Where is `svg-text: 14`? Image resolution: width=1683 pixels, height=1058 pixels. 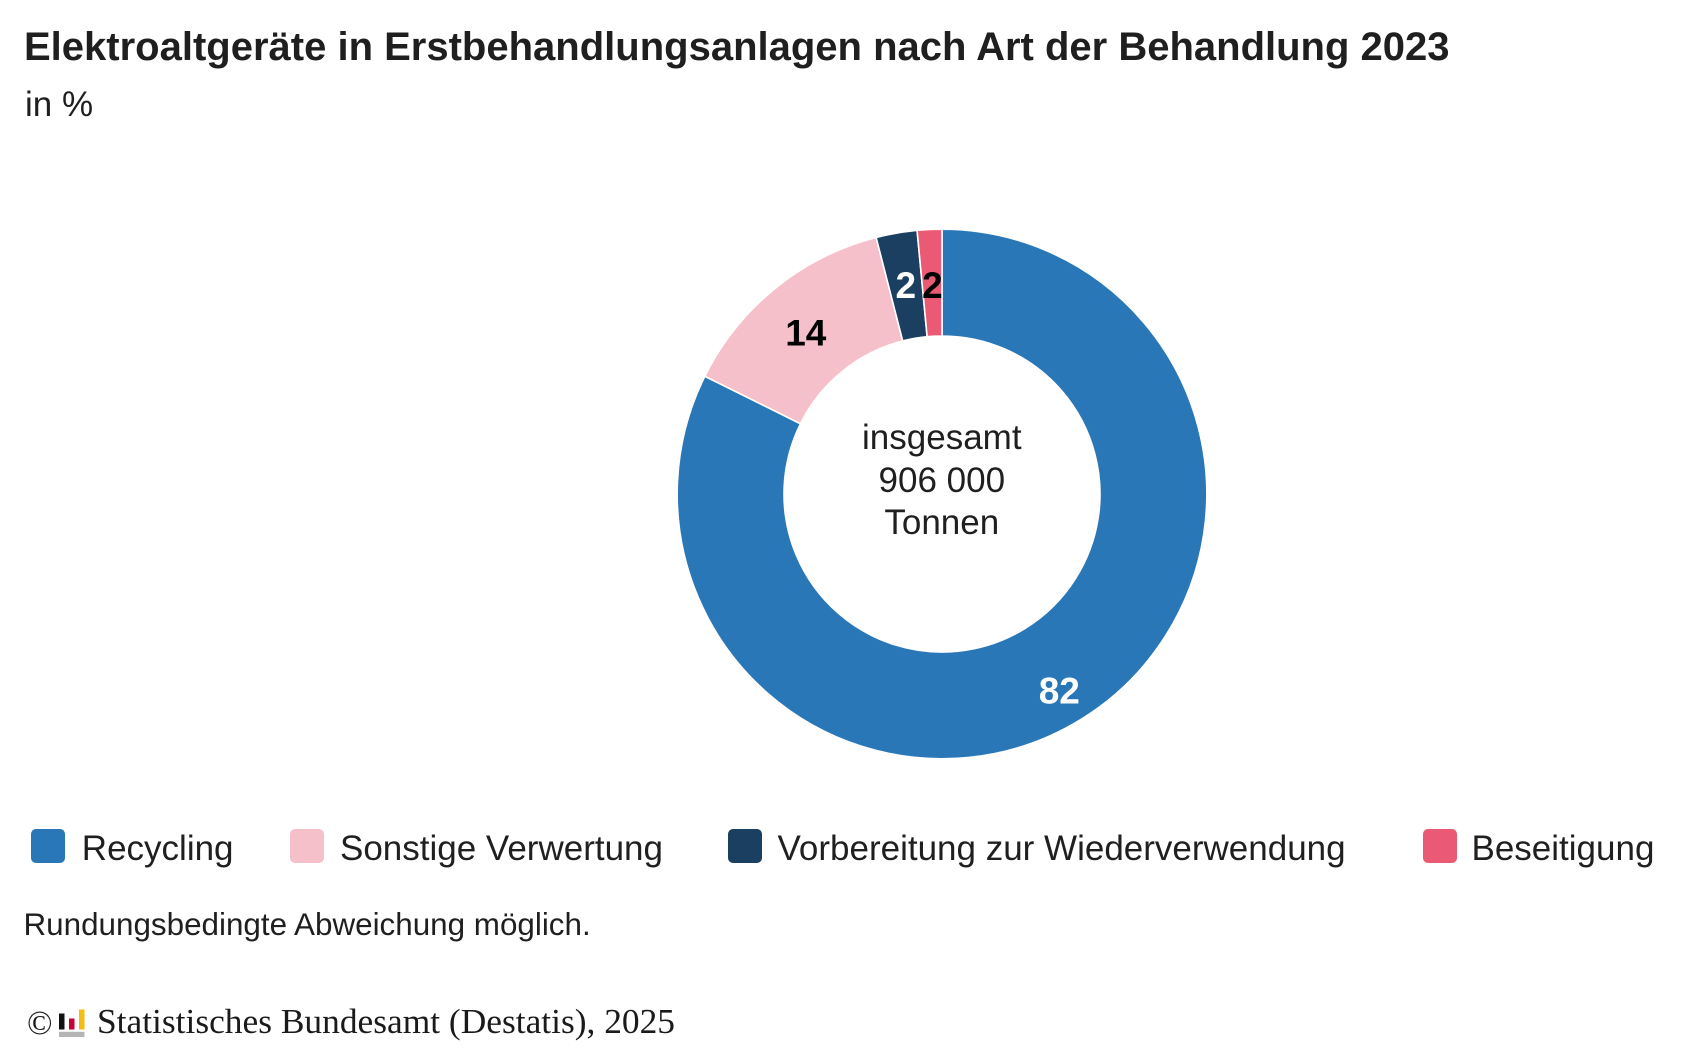
svg-text: 14 is located at coordinates (806, 332).